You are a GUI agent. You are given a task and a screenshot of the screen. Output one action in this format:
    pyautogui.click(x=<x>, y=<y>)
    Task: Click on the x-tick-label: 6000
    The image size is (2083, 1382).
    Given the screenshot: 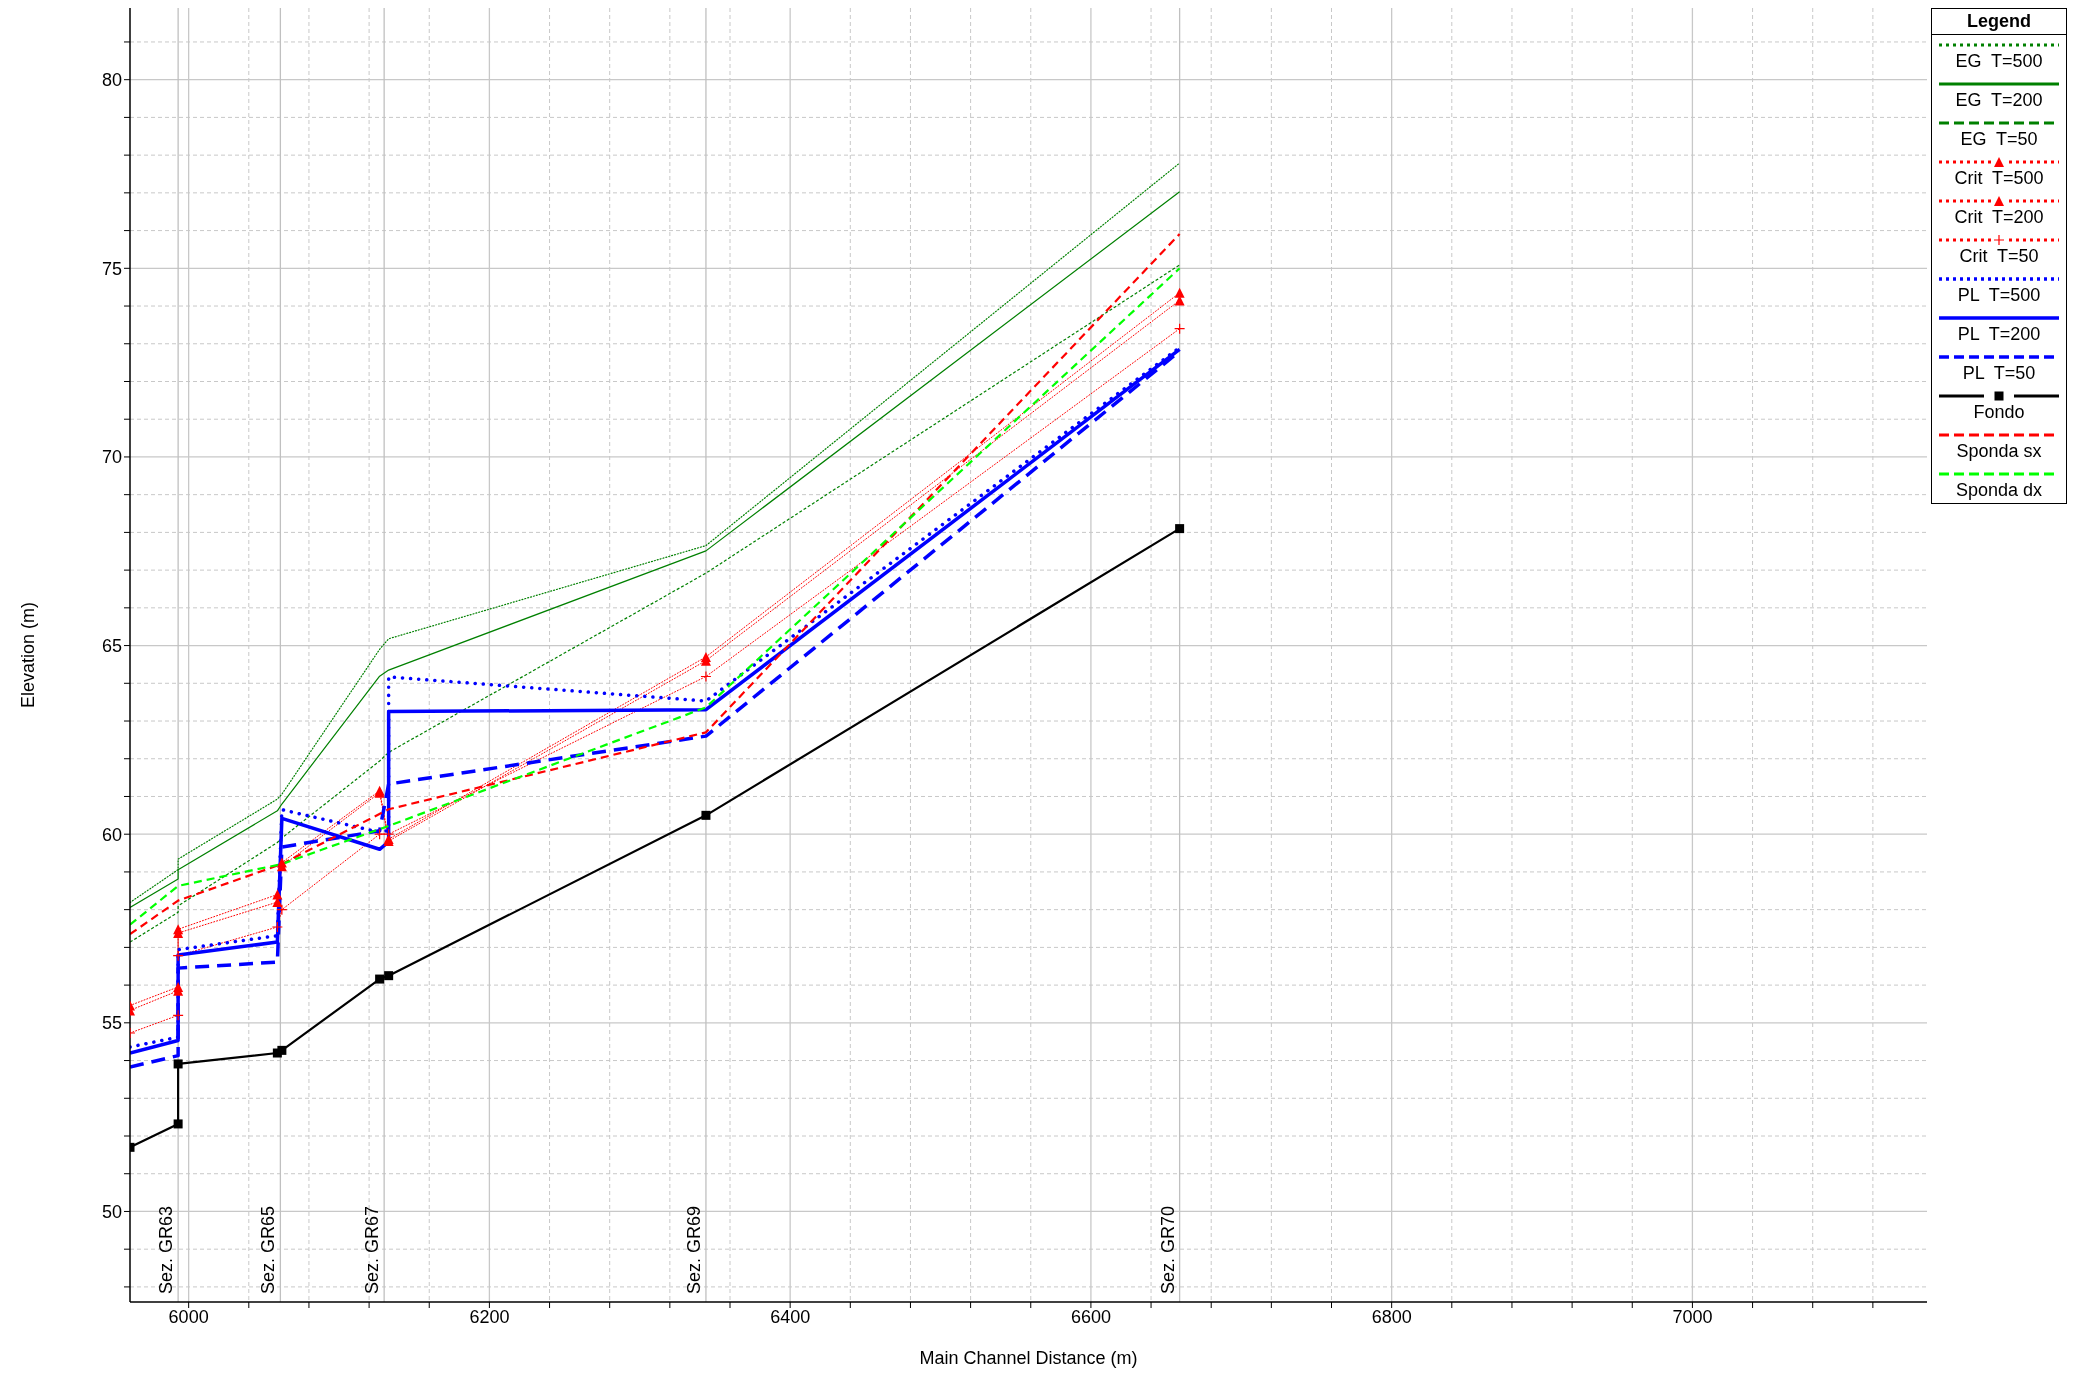 What is the action you would take?
    pyautogui.click(x=188, y=1316)
    